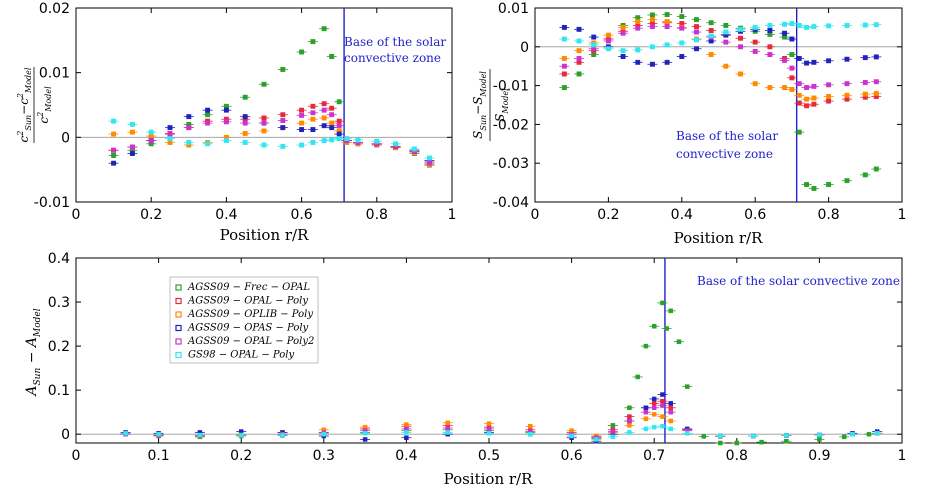 The width and height of the screenshot is (926, 500). I want to click on x-axis-label: Position r/R, so click(265, 235).